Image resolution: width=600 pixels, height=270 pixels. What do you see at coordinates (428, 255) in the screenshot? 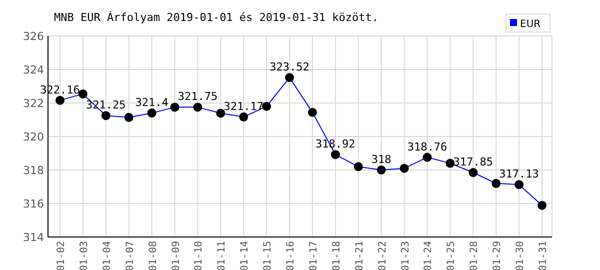
I see `x-tick-label: 01-24` at bounding box center [428, 255].